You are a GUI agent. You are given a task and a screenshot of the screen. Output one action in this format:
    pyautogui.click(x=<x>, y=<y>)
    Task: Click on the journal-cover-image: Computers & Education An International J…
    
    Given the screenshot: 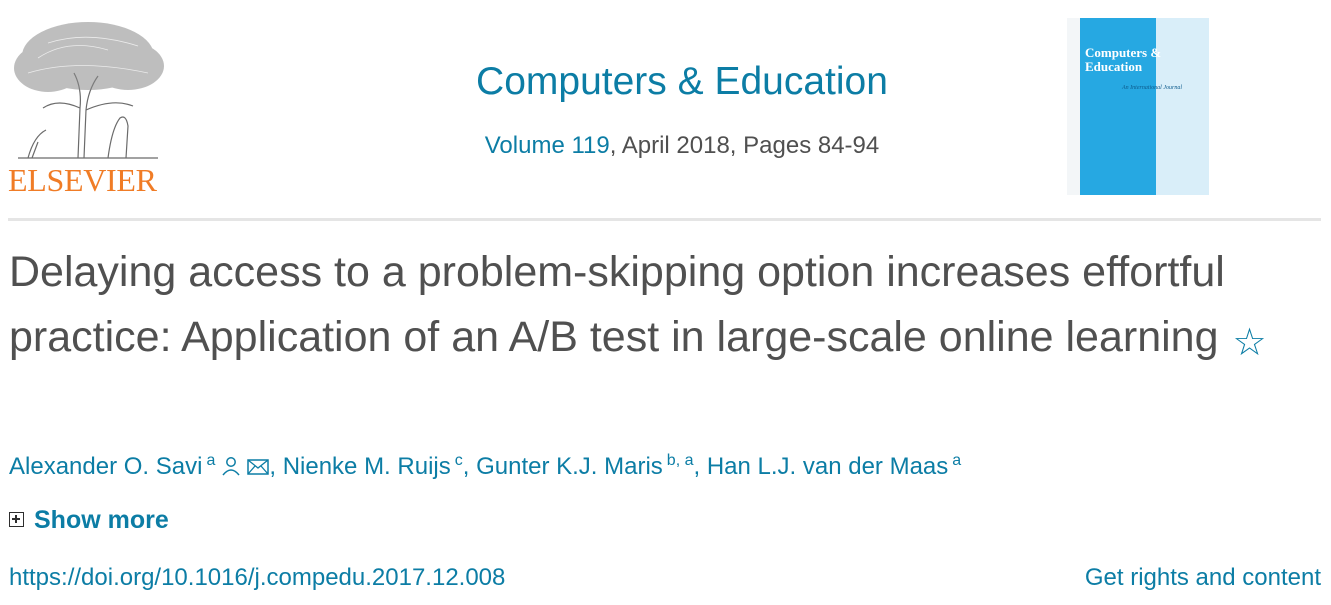 What is the action you would take?
    pyautogui.click(x=1138, y=106)
    